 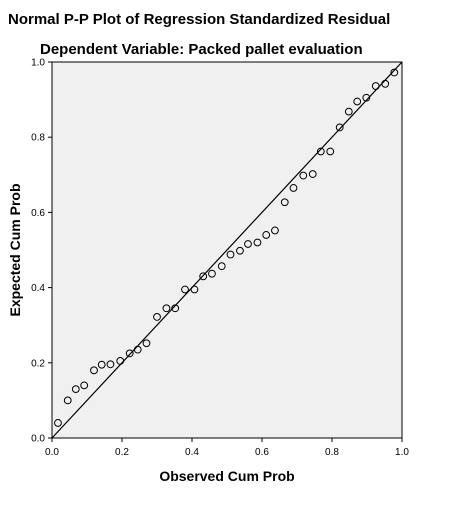 What do you see at coordinates (262, 452) in the screenshot?
I see `x-tick-label: 0.6` at bounding box center [262, 452].